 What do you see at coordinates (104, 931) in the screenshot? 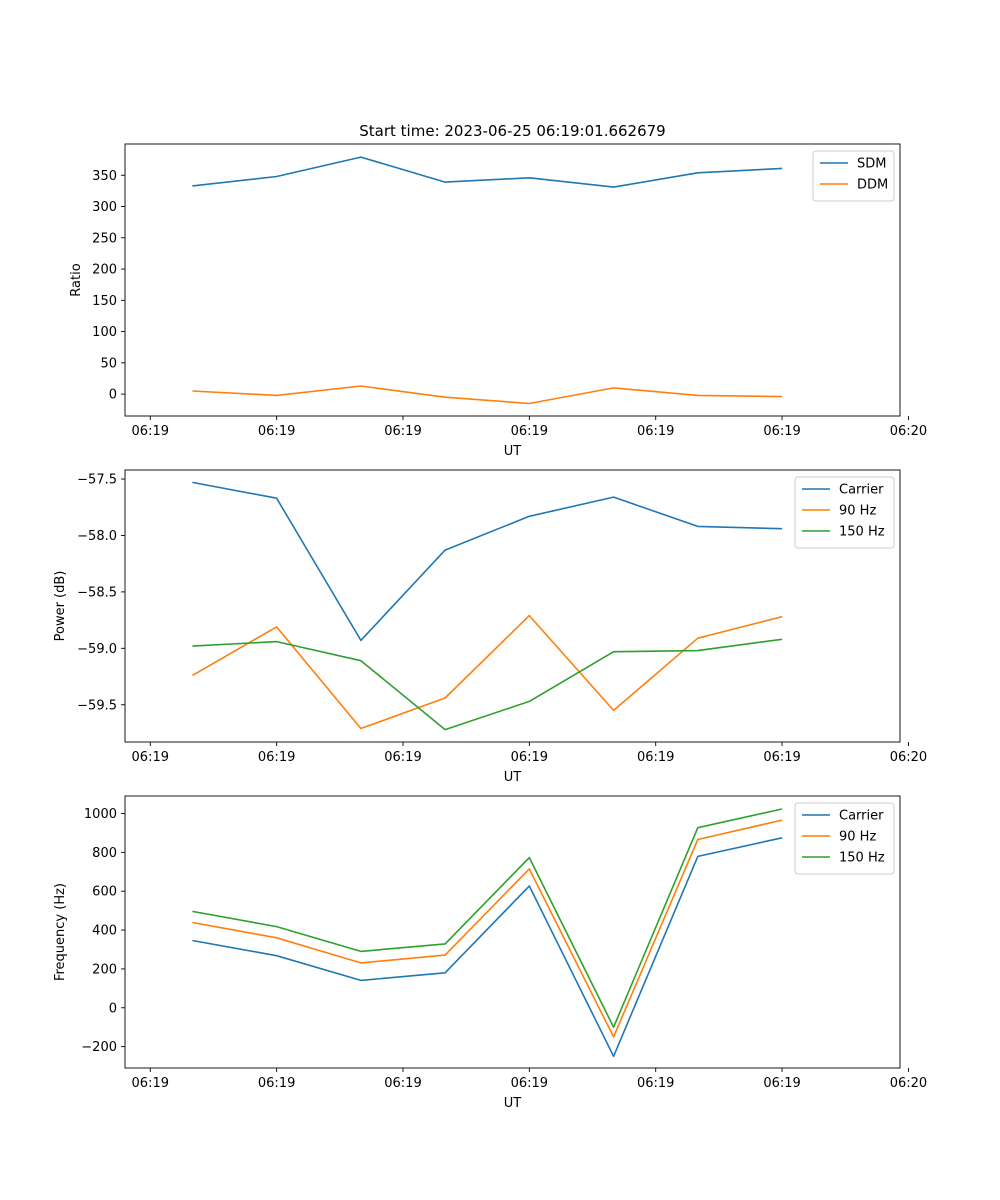
I see `y-tick-label: 400` at bounding box center [104, 931].